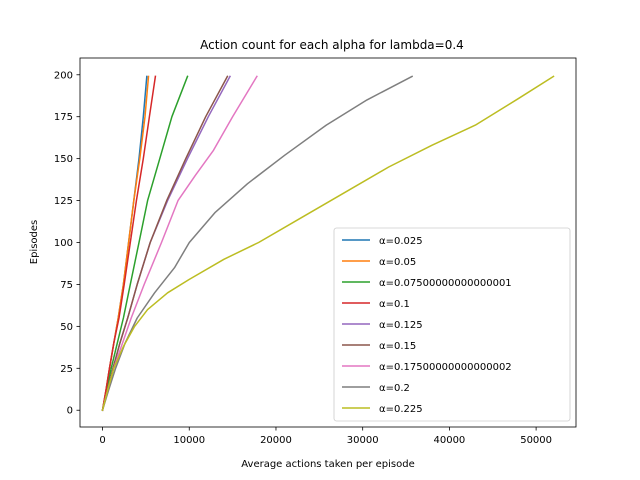 This screenshot has width=640, height=480. I want to click on y-tick-label-6: 150, so click(63, 159).